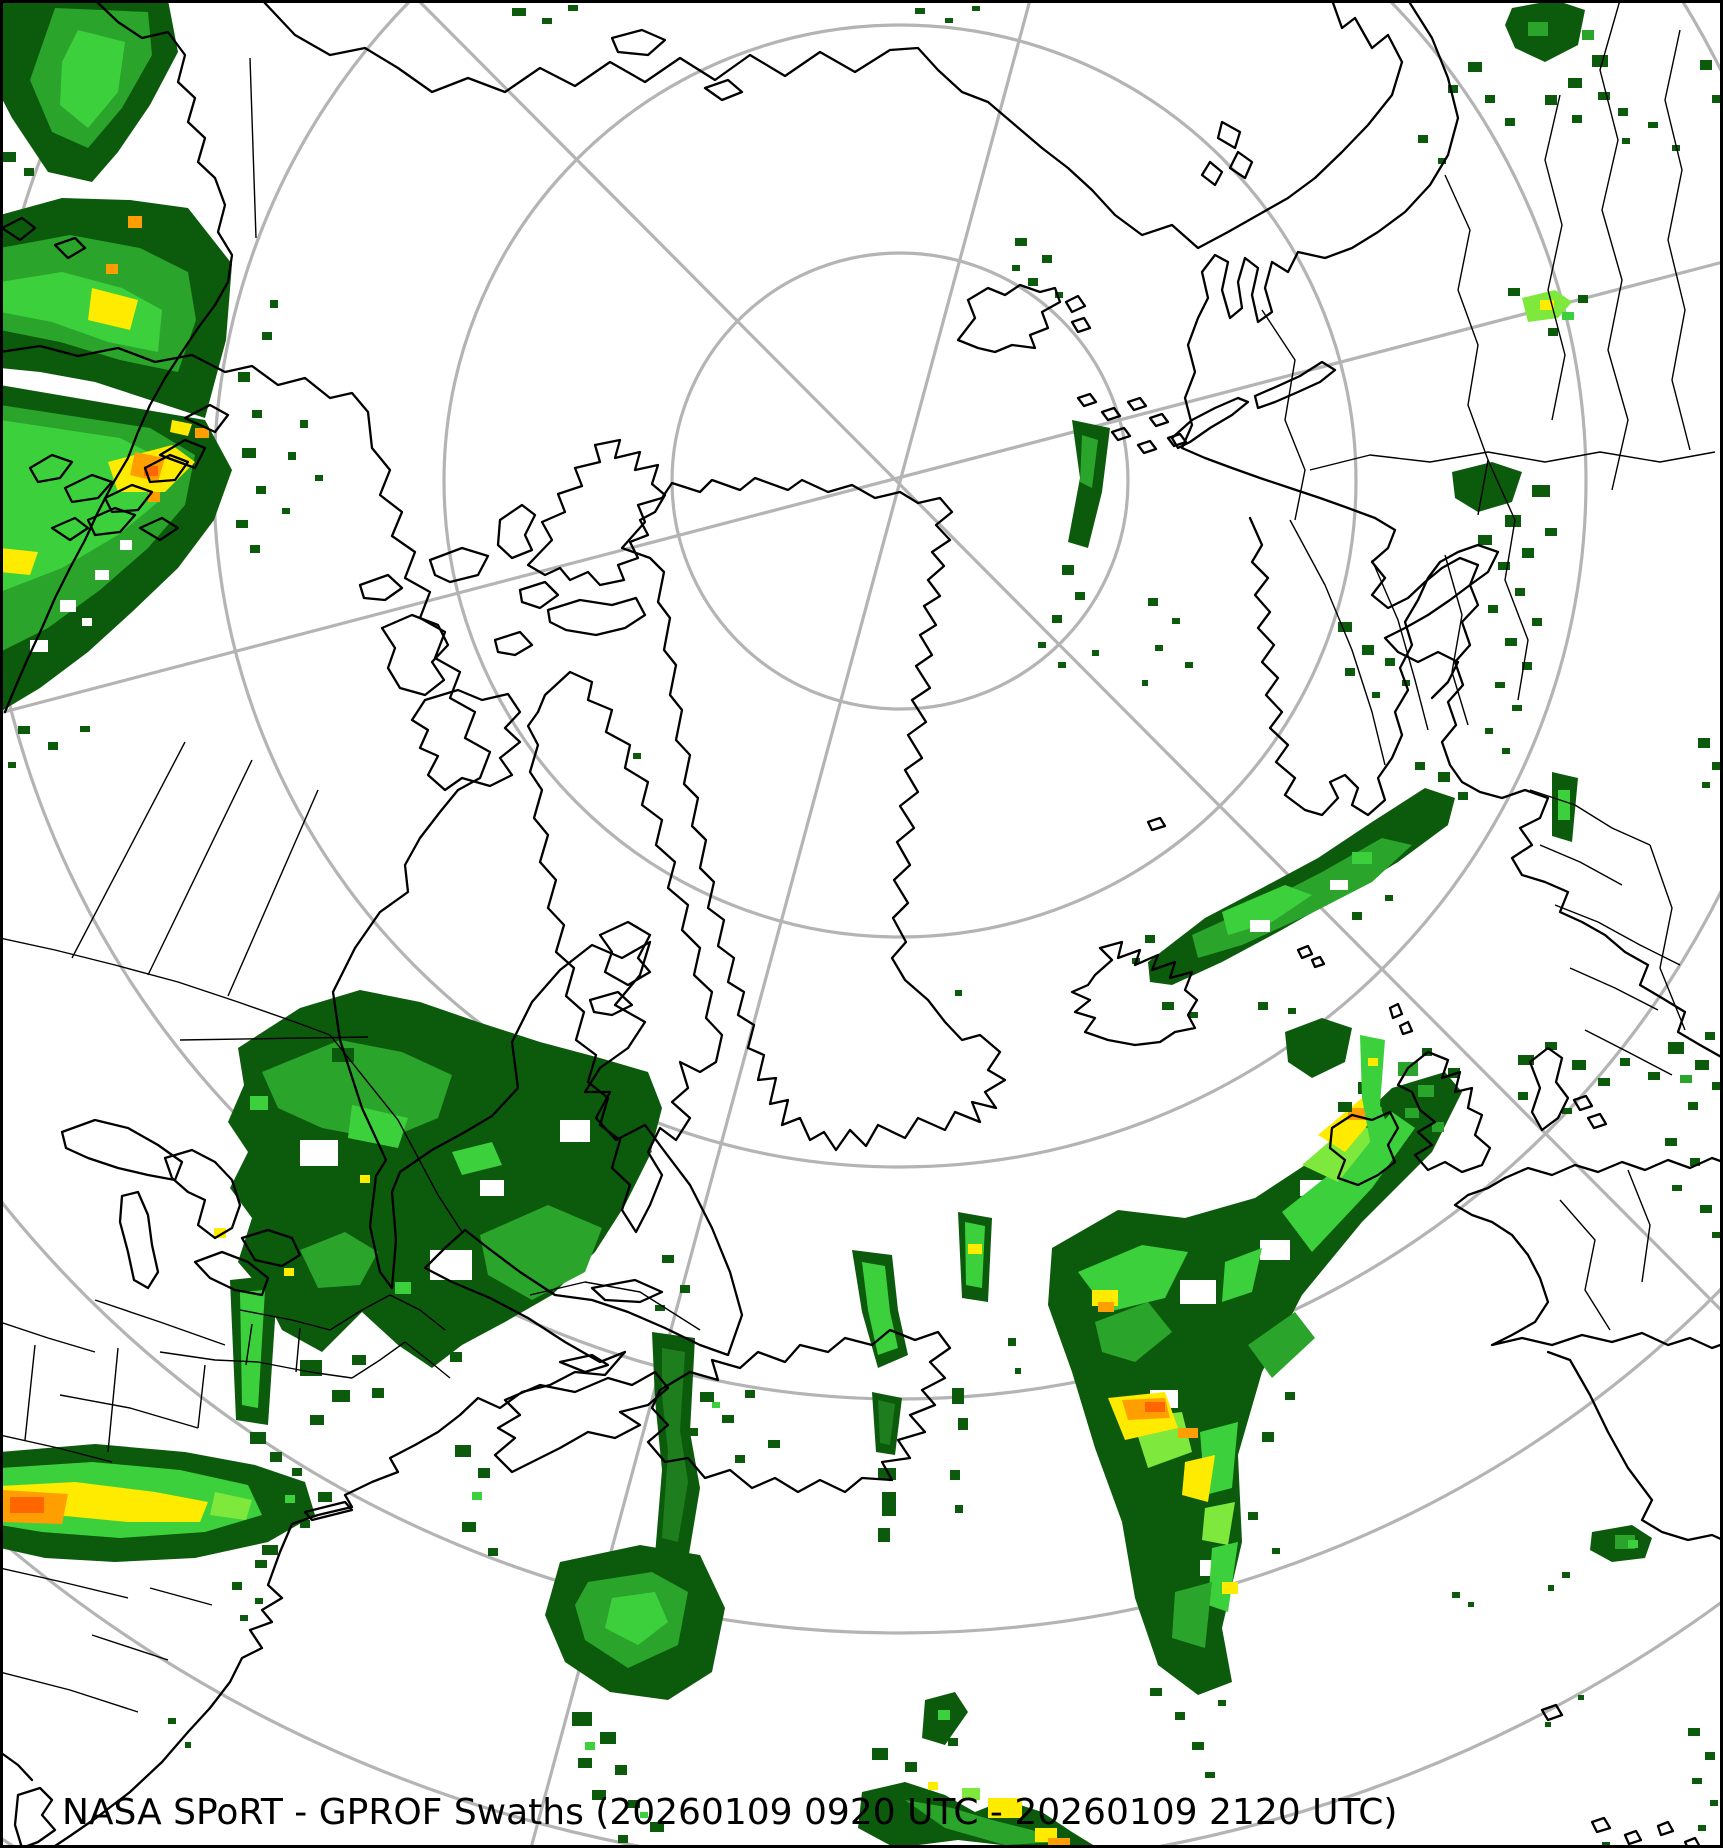 The width and height of the screenshot is (1723, 1848). I want to click on norway-sweden-border, so click(1337, 642).